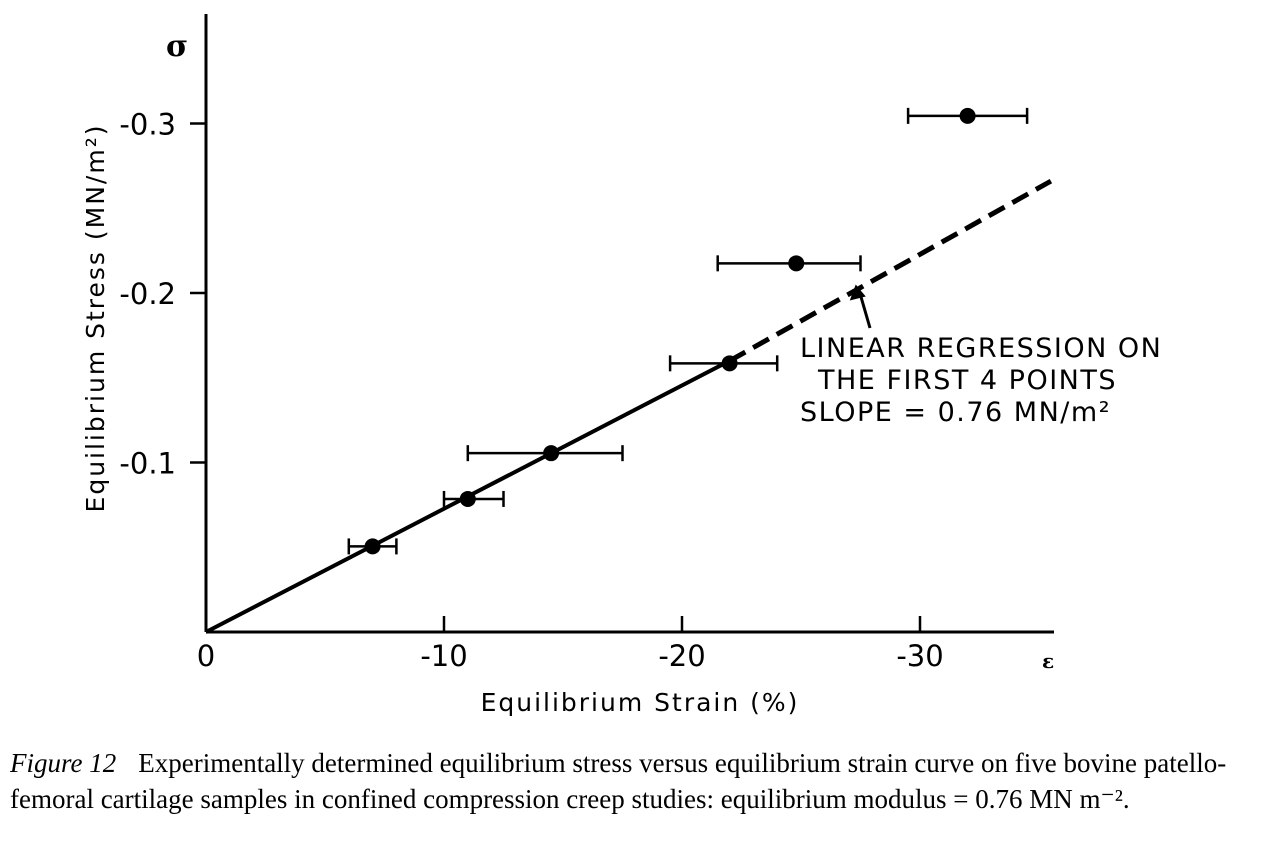  Describe the element at coordinates (95, 318) in the screenshot. I see `y-axis-label: Equilibrium Stress (MN/m²)` at that location.